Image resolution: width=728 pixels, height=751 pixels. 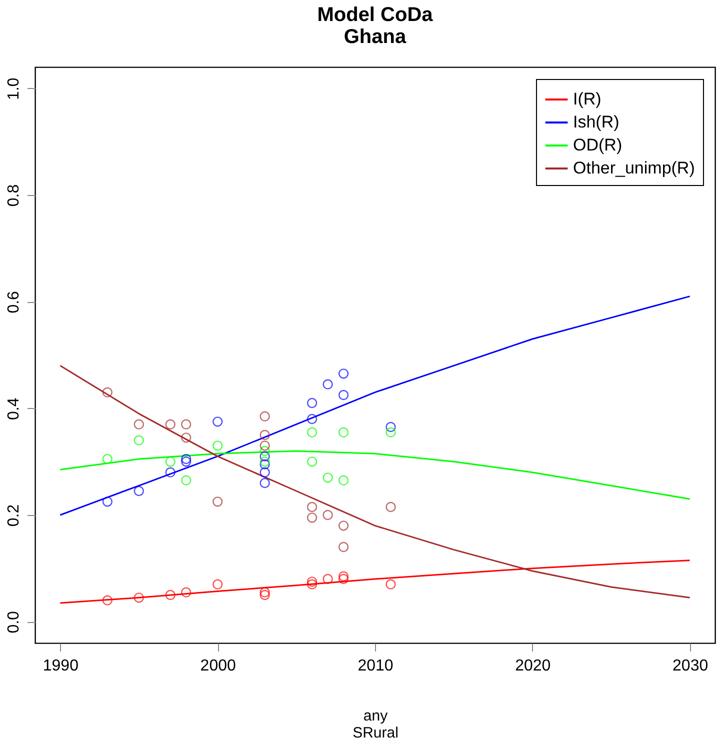 What do you see at coordinates (375, 733) in the screenshot?
I see `text: SRural` at bounding box center [375, 733].